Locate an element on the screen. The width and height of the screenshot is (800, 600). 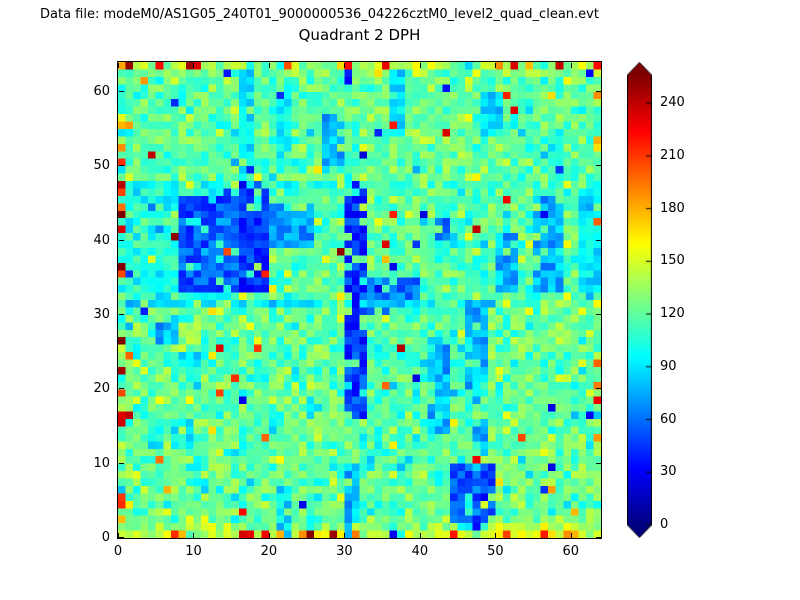
y-tick-label: 30 is located at coordinates (101, 314).